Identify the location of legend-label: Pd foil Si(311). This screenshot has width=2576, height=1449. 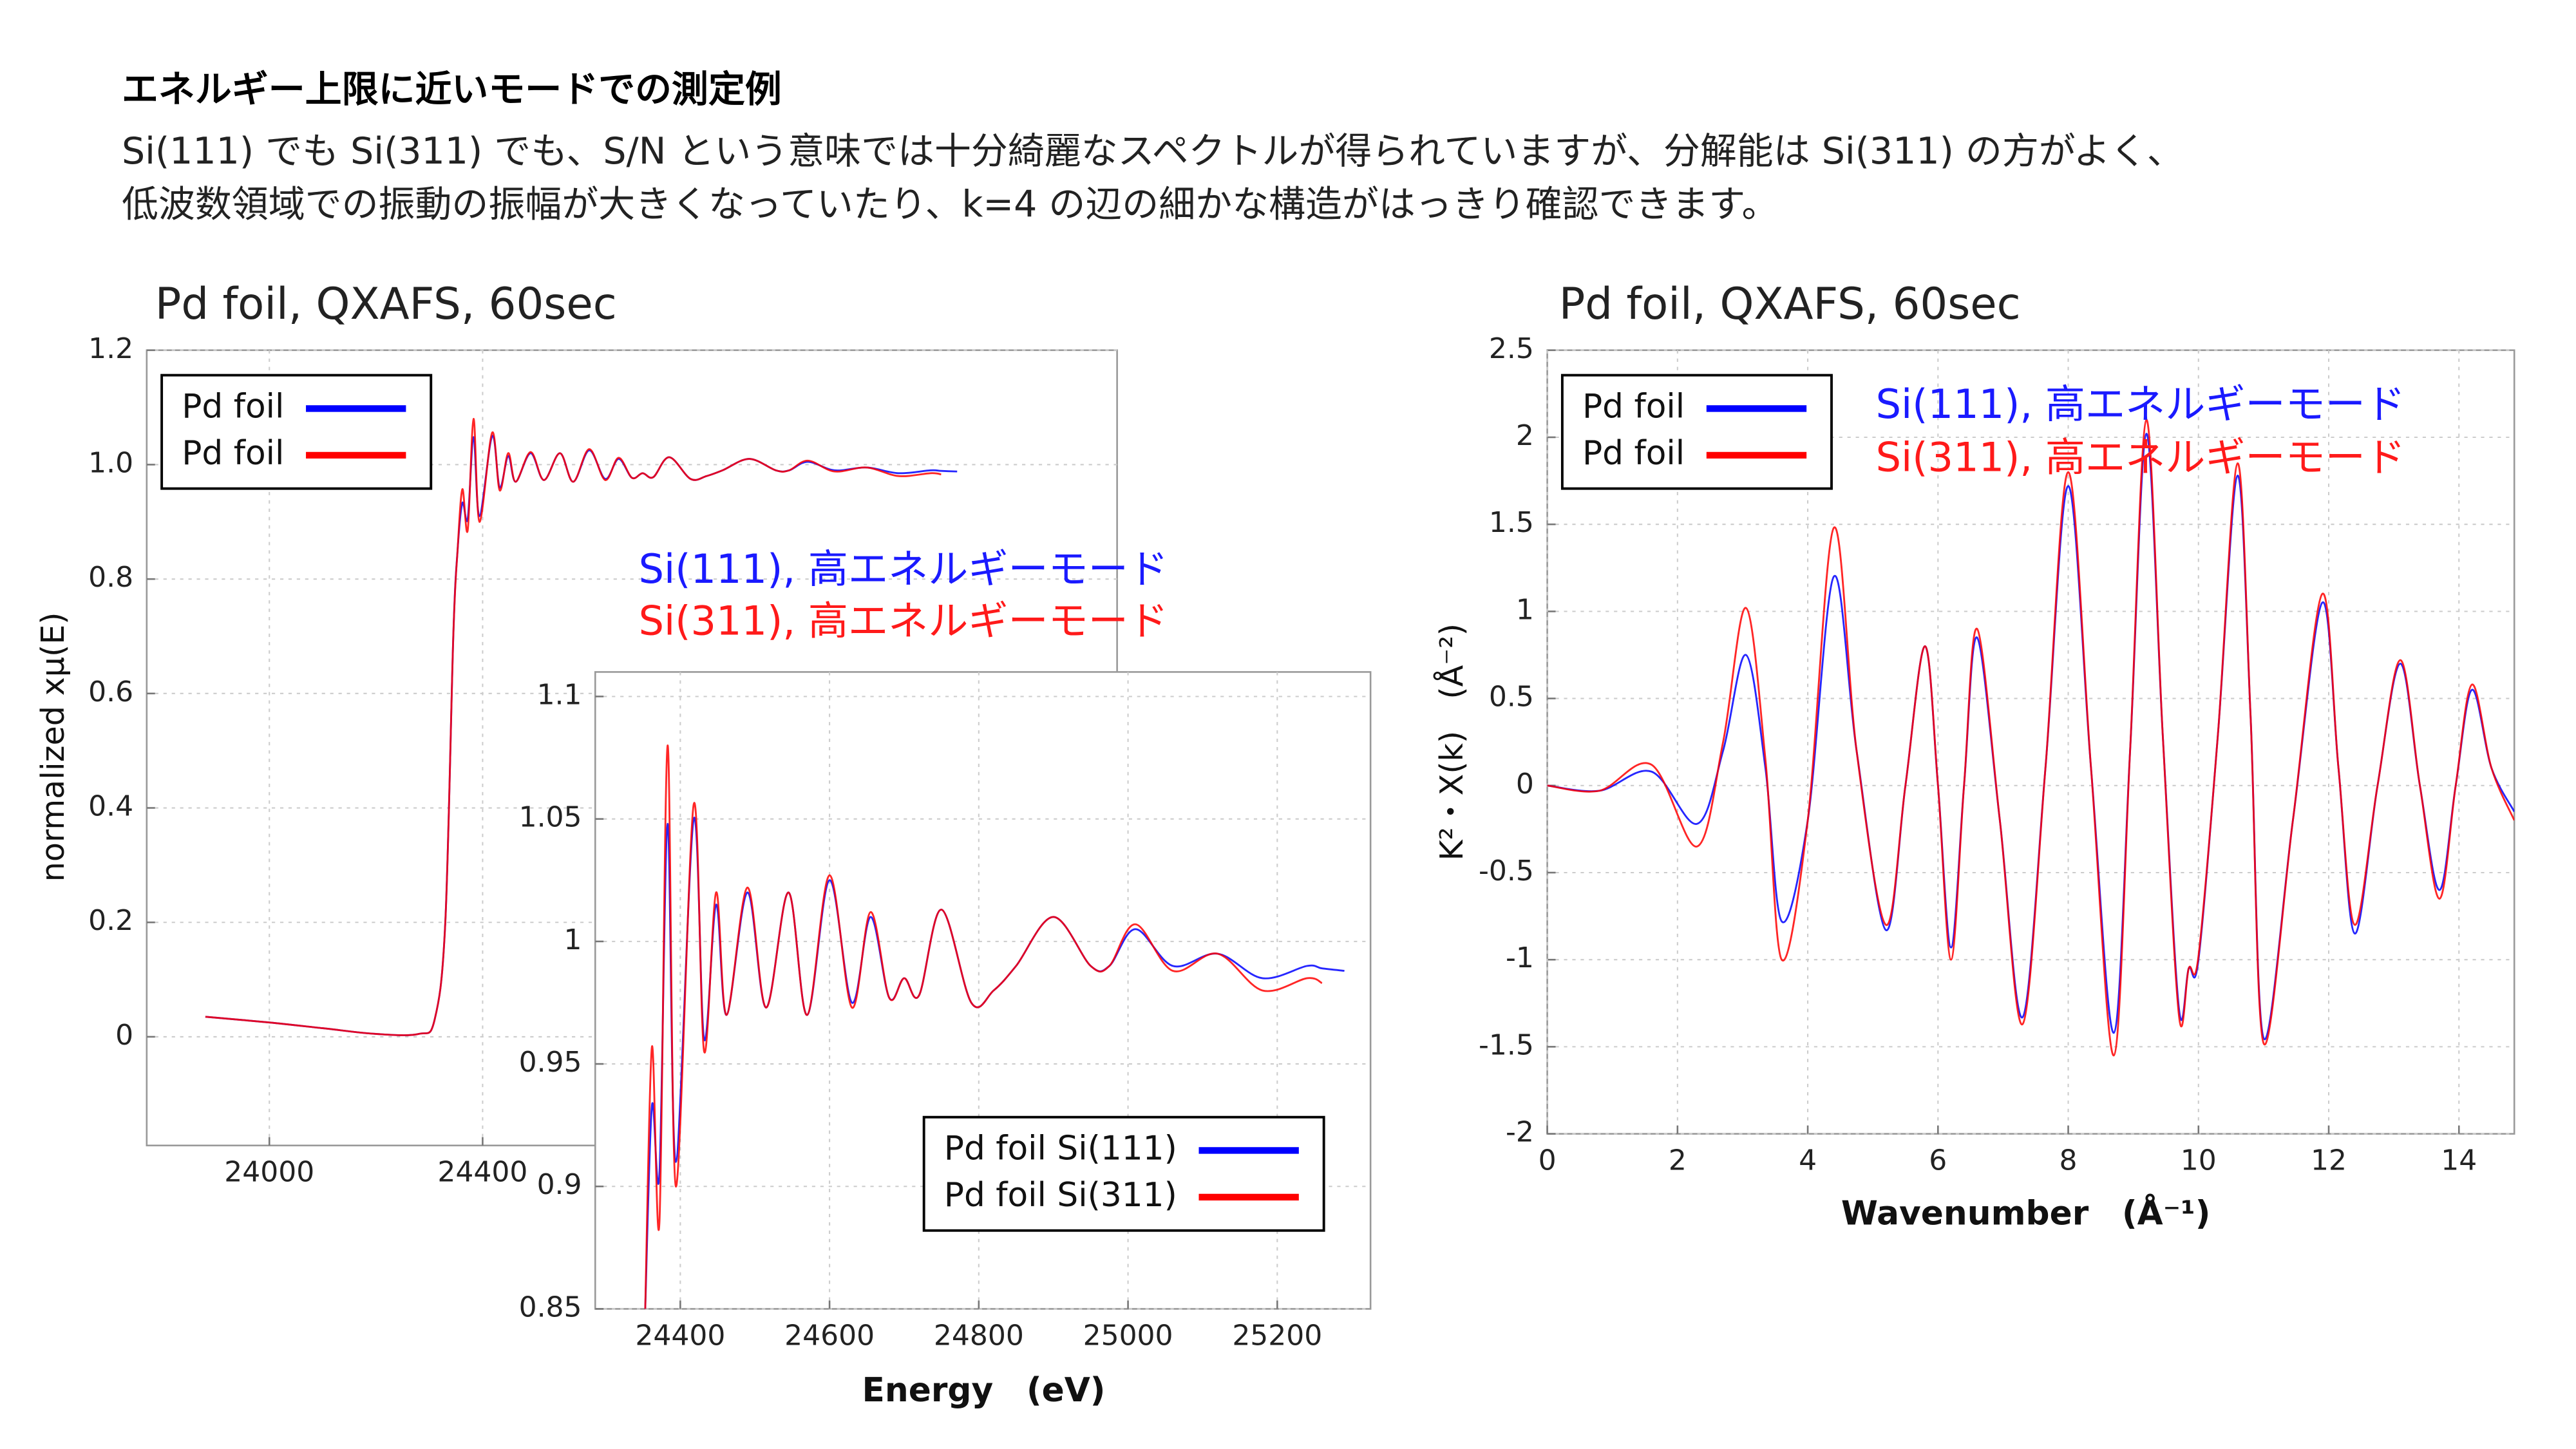
(1060, 1195).